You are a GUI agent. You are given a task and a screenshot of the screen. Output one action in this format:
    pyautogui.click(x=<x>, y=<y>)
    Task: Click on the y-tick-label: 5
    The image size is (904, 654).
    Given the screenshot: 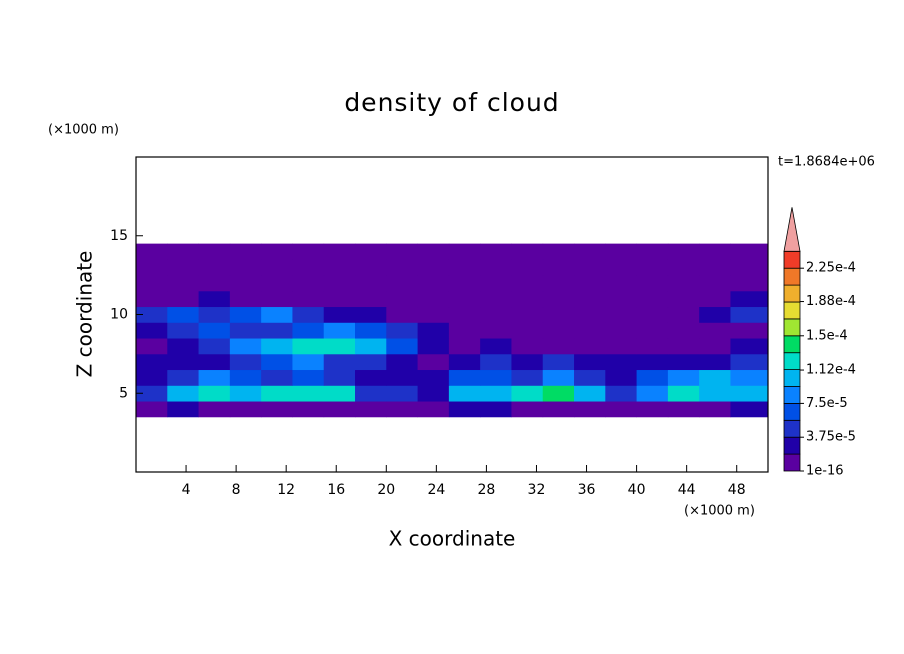 What is the action you would take?
    pyautogui.click(x=123, y=393)
    